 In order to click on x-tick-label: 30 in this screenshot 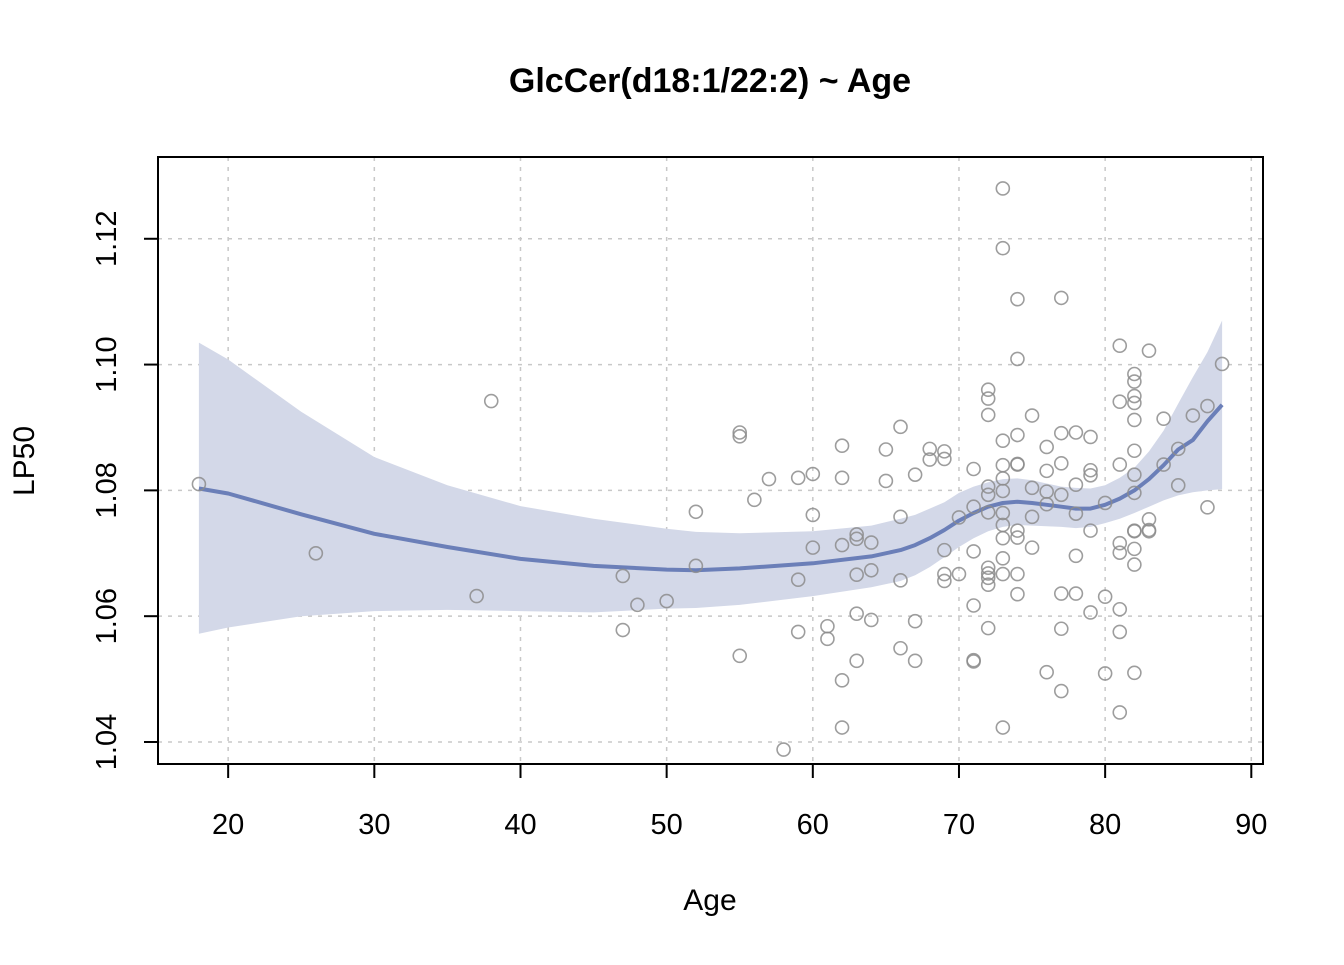, I will do `click(374, 825)`.